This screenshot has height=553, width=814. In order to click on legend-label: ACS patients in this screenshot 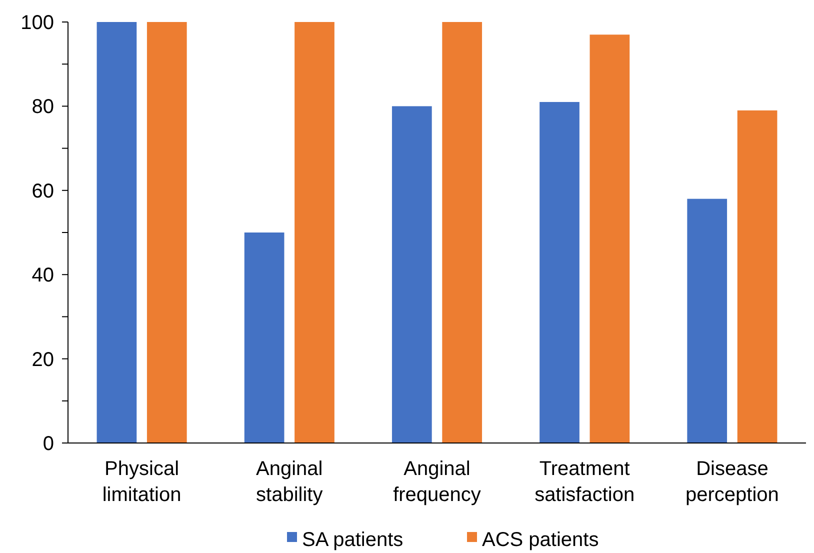, I will do `click(540, 540)`.